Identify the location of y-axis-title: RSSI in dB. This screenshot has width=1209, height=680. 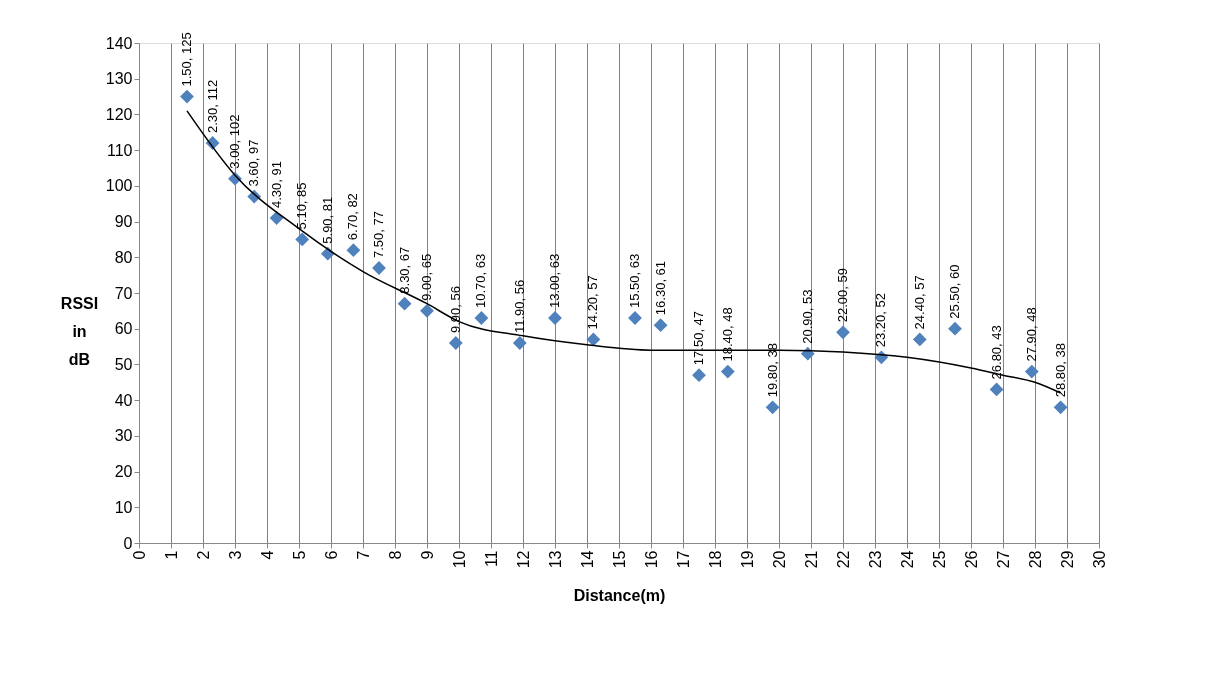
(79, 331).